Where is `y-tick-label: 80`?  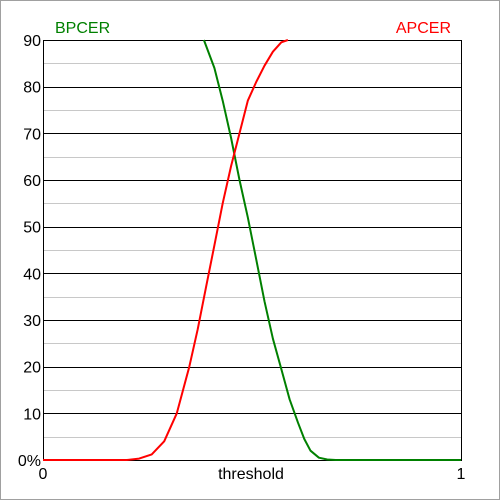 y-tick-label: 80 is located at coordinates (32, 88).